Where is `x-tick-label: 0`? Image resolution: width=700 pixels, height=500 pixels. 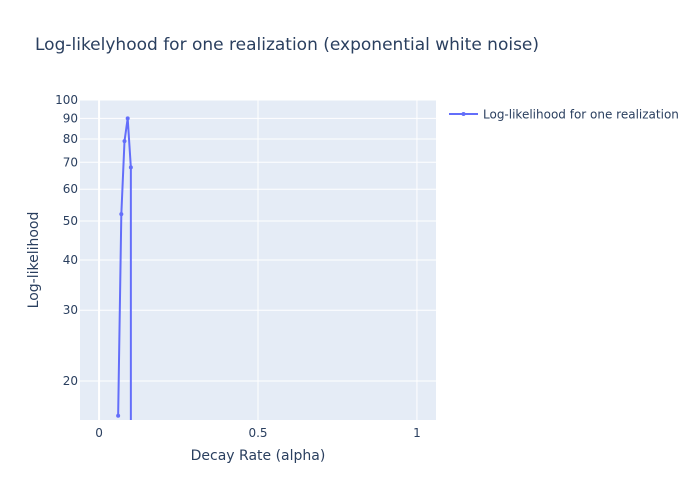 x-tick-label: 0 is located at coordinates (99, 433).